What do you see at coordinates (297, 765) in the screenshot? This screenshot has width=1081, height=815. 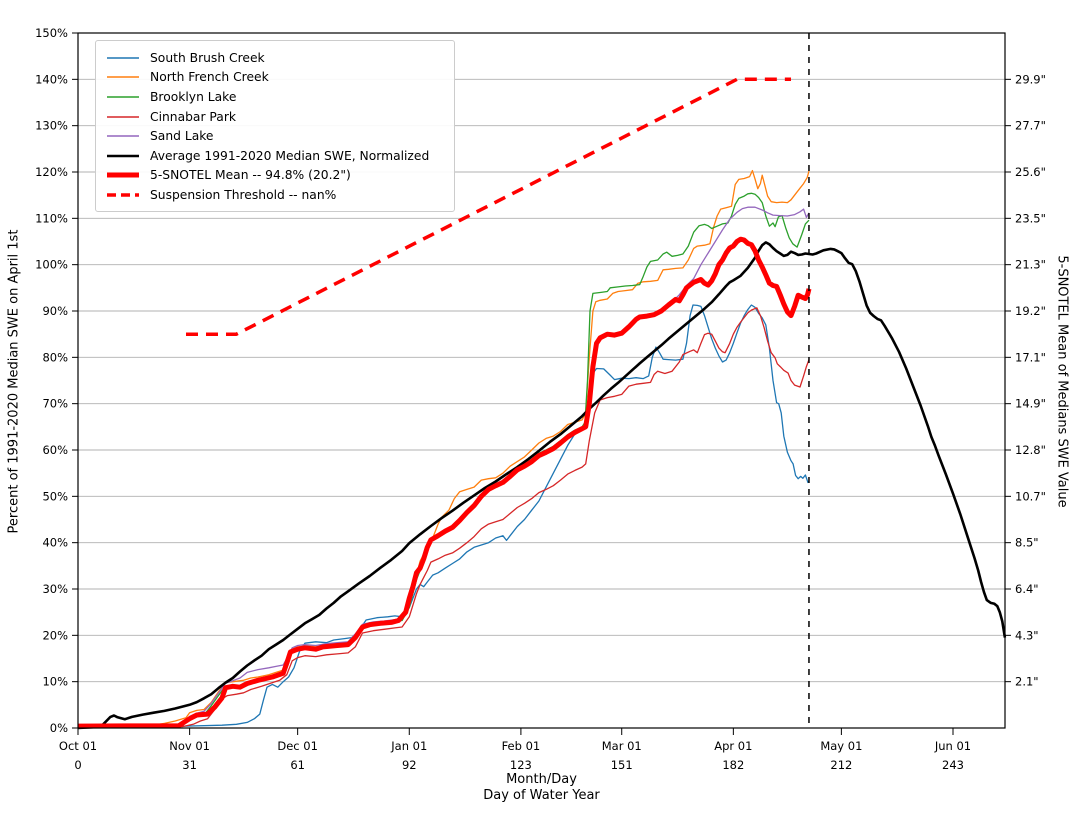 I see `x-tick-label-day: 61` at bounding box center [297, 765].